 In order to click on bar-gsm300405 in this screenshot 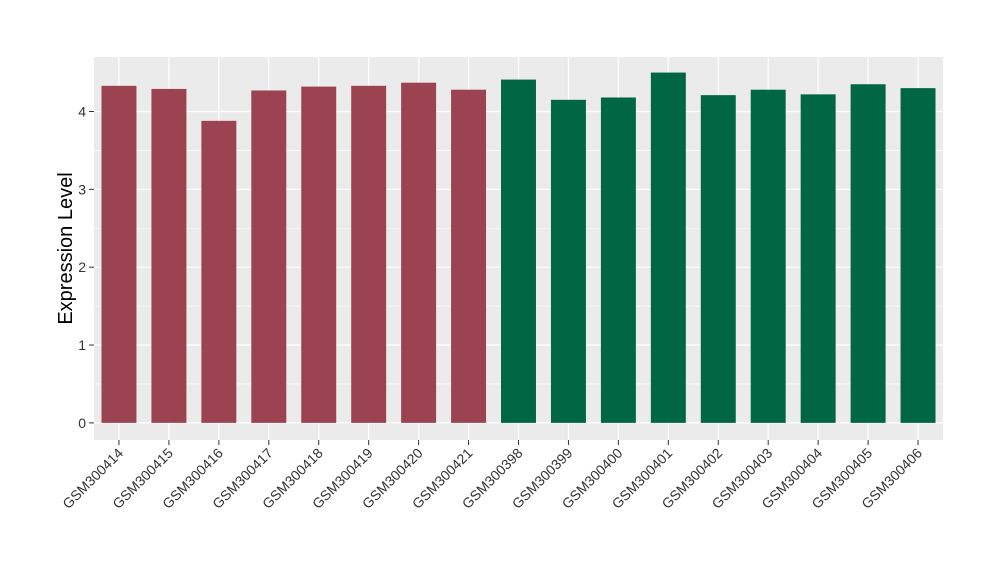, I will do `click(868, 253)`.